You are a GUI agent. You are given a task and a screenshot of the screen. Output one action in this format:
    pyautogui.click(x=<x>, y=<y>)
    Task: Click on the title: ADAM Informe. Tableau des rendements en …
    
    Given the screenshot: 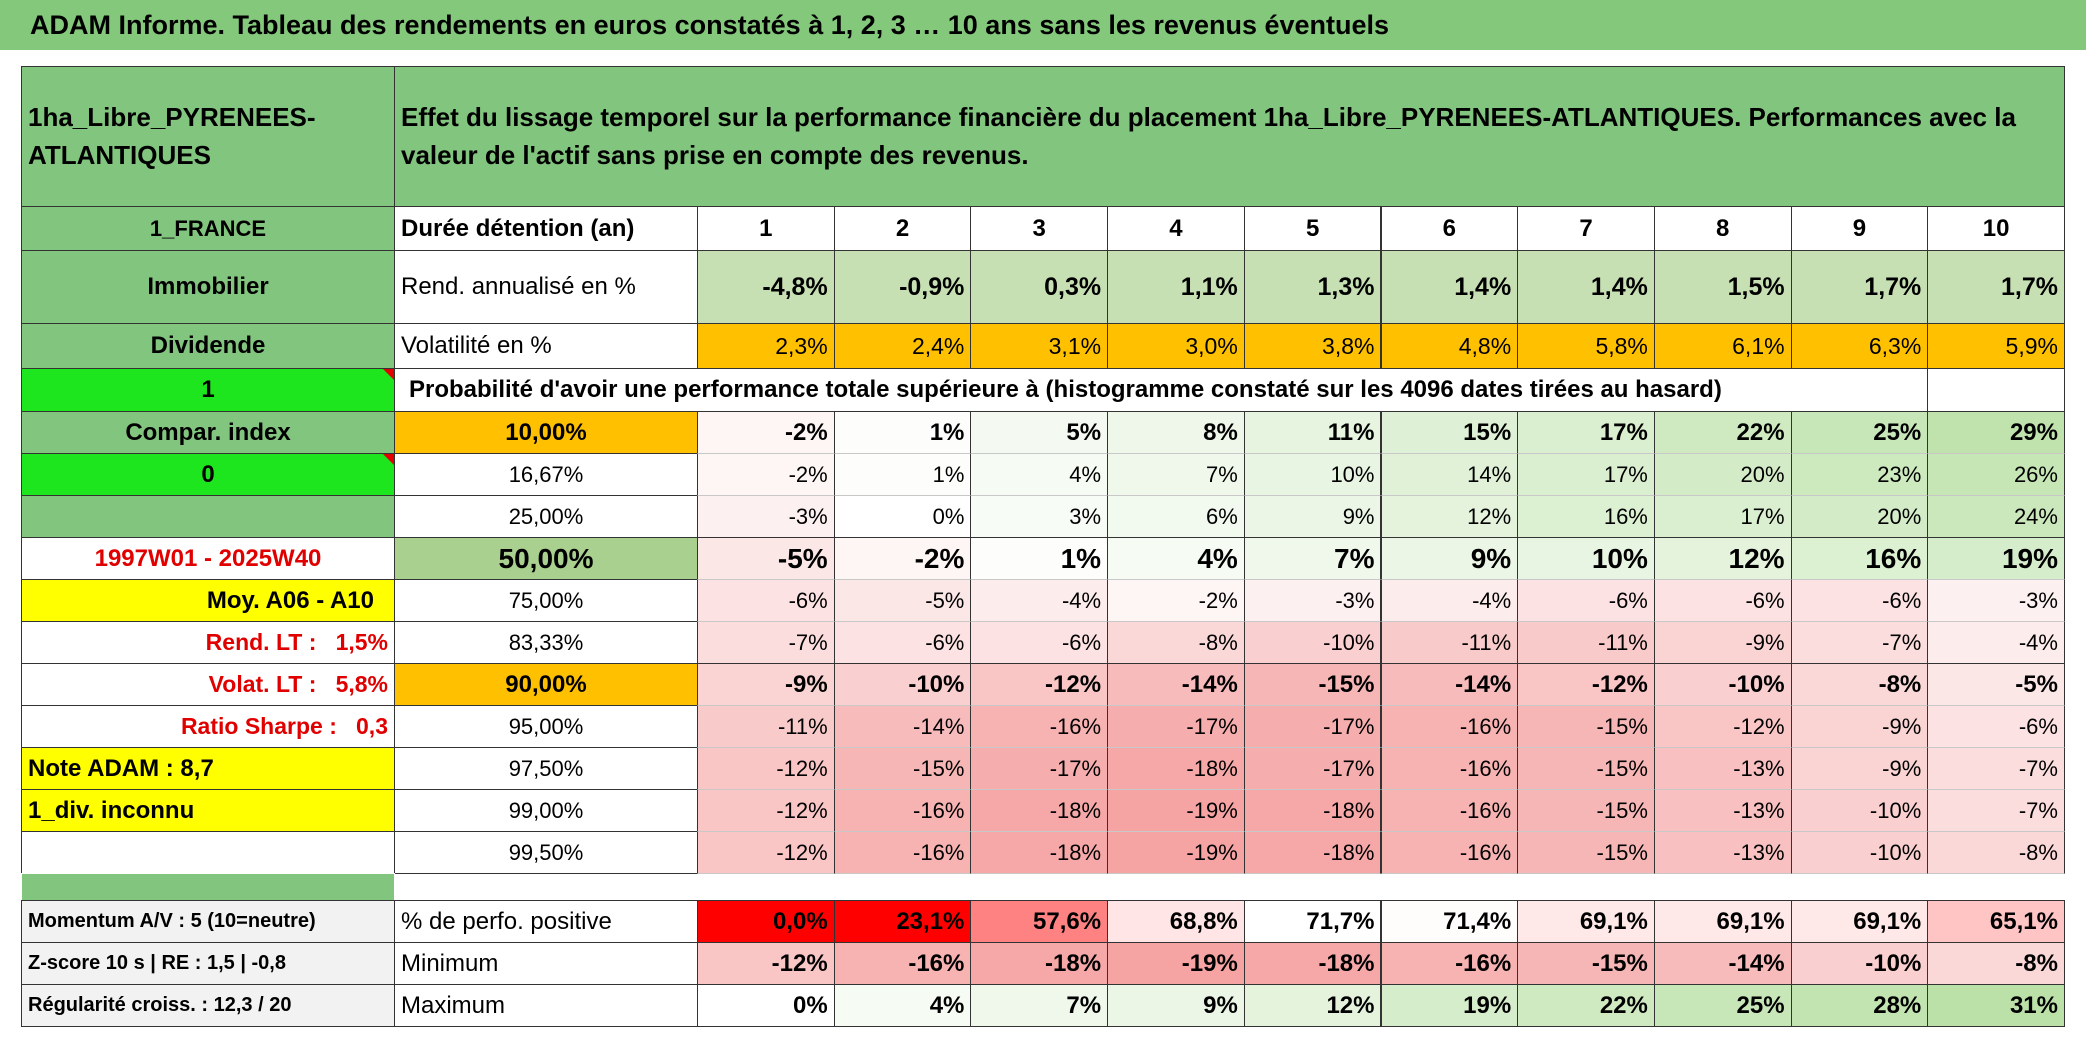 What is the action you would take?
    pyautogui.click(x=1043, y=25)
    